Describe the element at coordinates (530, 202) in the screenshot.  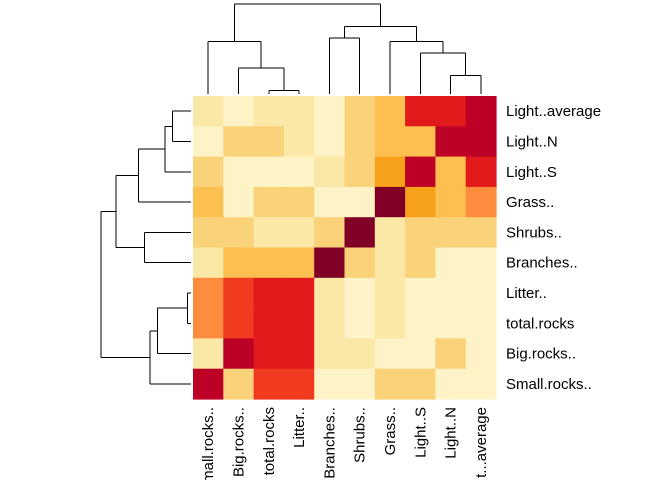
I see `row-label: Grass..` at that location.